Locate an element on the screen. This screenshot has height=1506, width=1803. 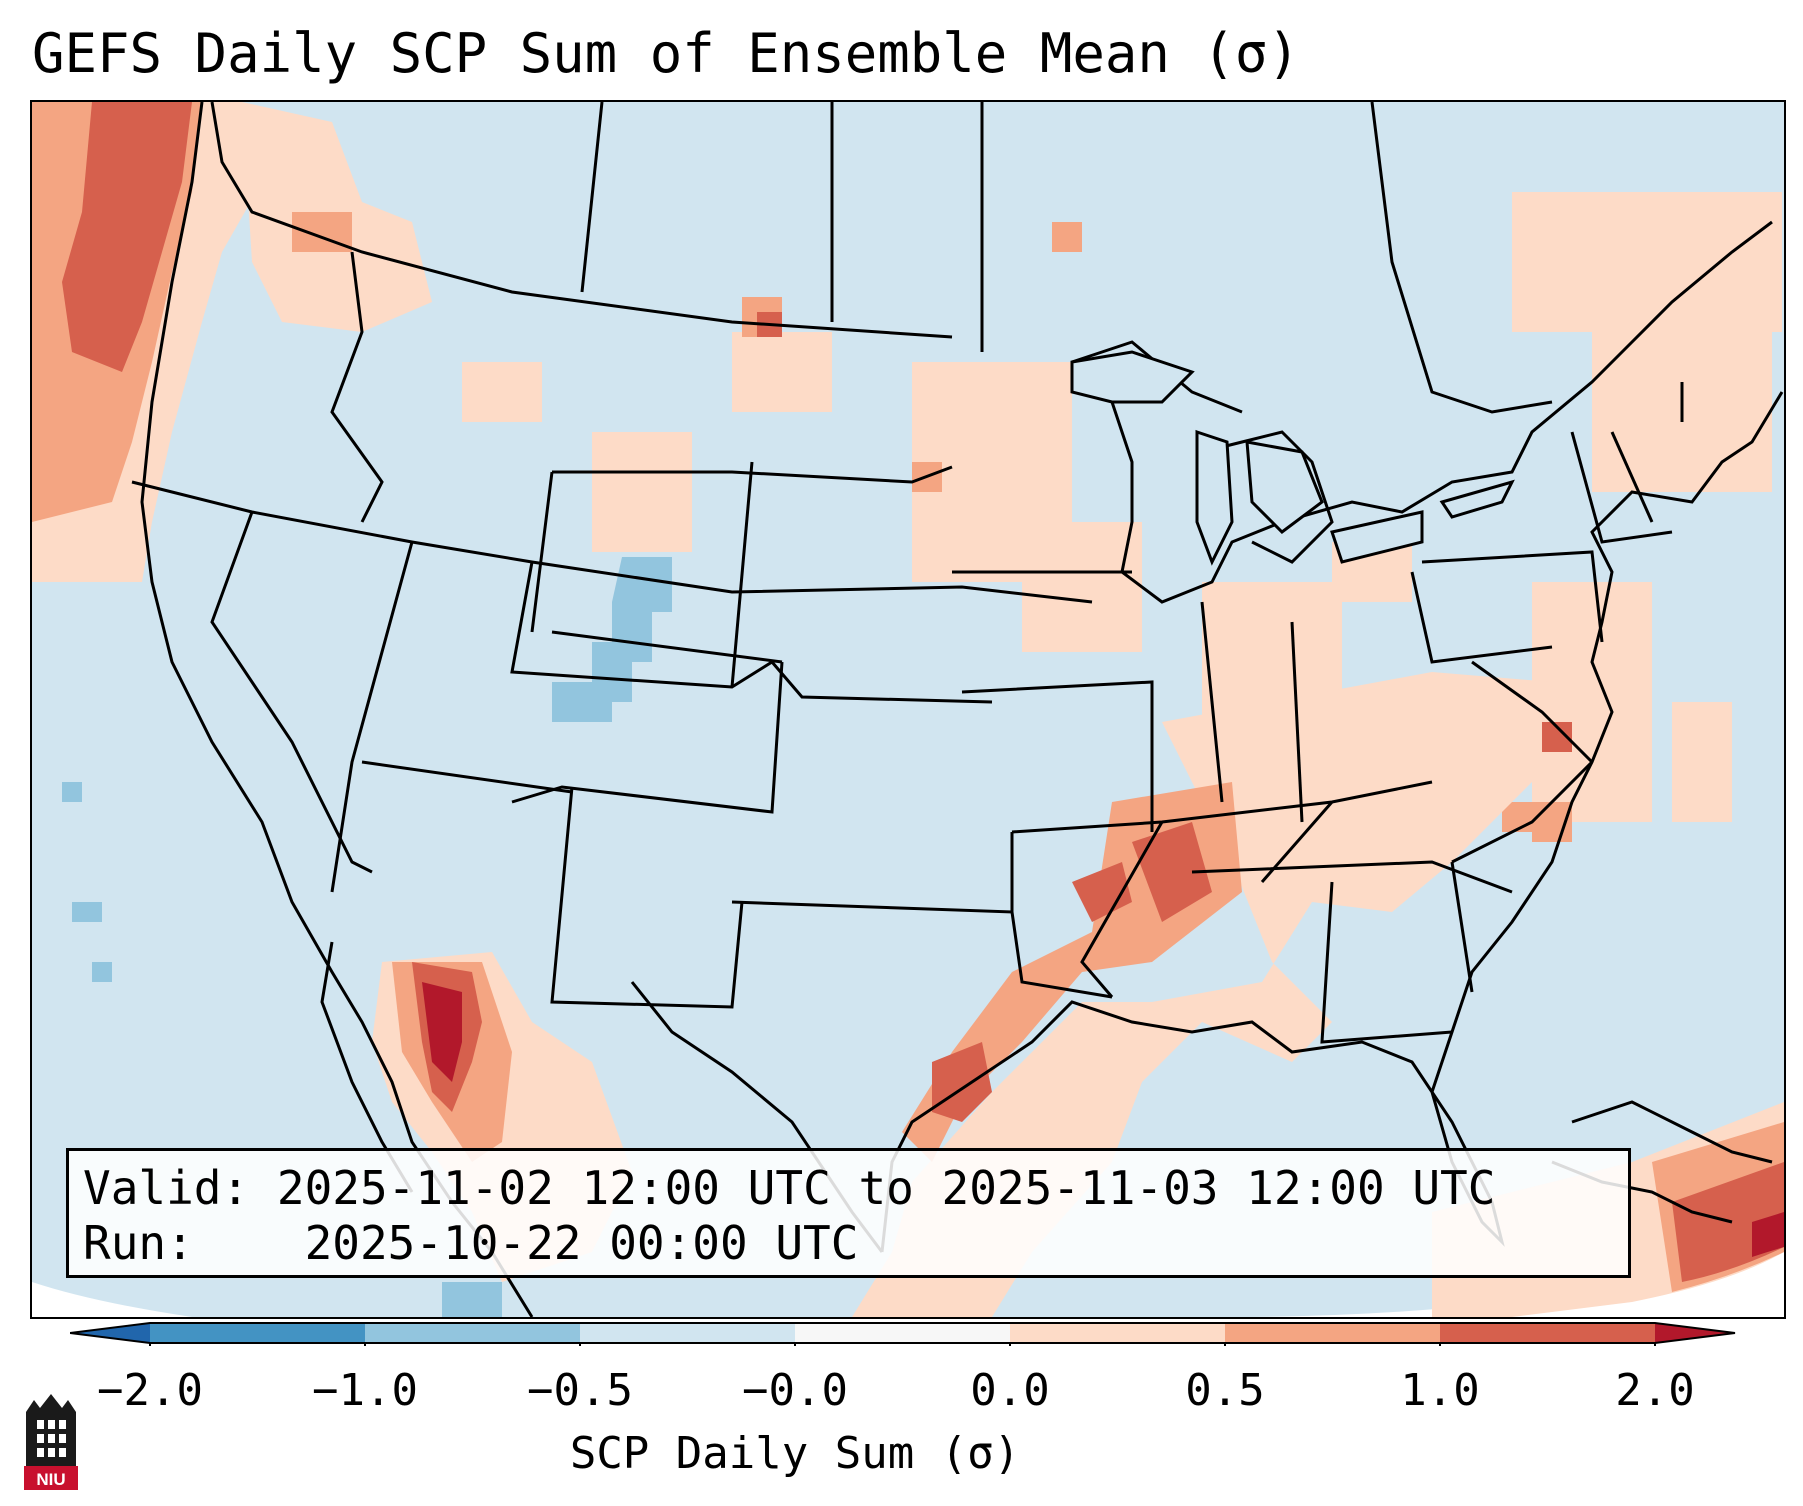
colorbar-extend-high is located at coordinates (1695, 1333).